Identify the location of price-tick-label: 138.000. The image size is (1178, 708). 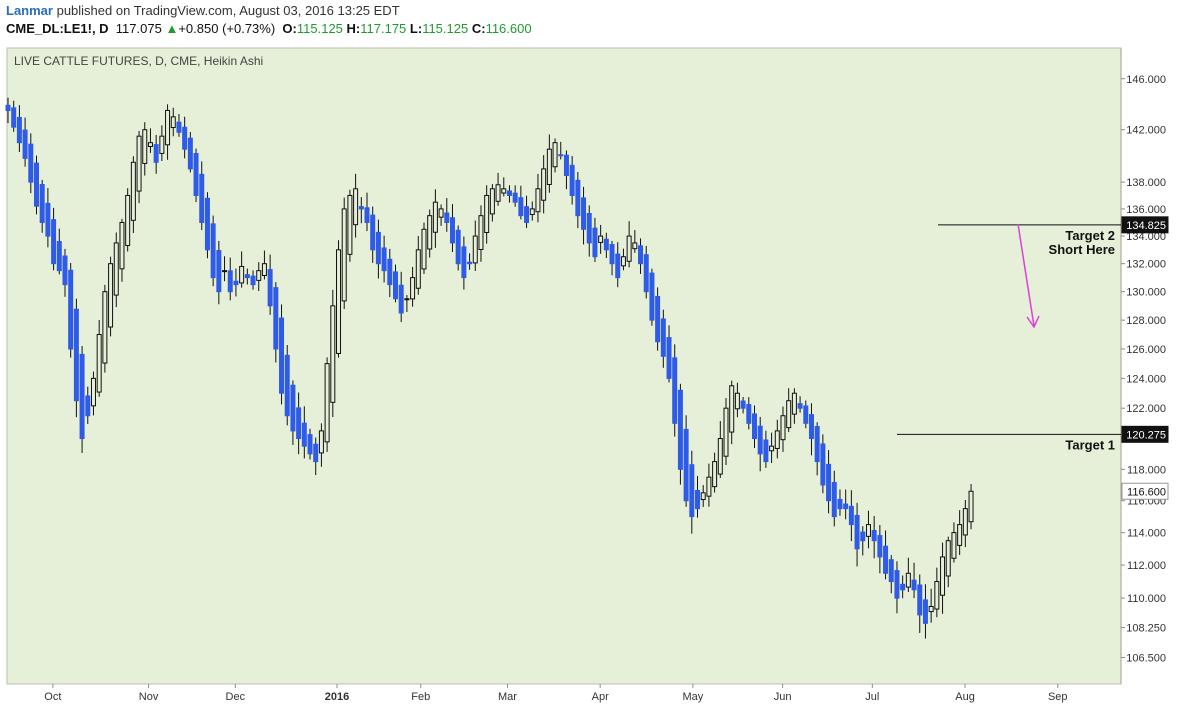
(1146, 183).